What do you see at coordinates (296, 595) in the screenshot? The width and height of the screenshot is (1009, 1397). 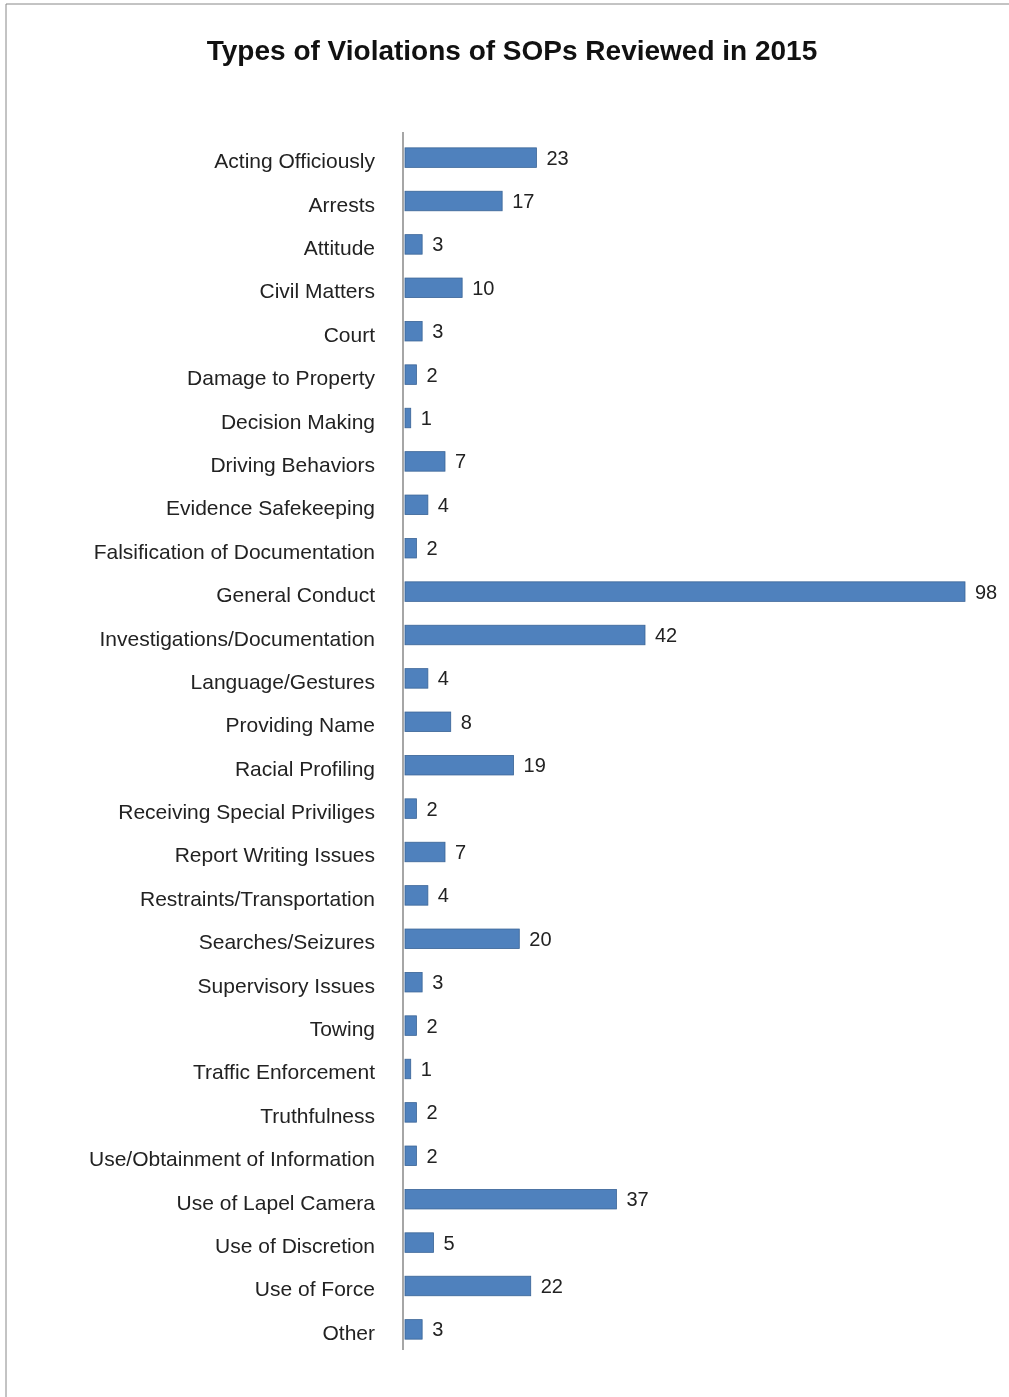 I see `y-tick-label: General Conduct` at bounding box center [296, 595].